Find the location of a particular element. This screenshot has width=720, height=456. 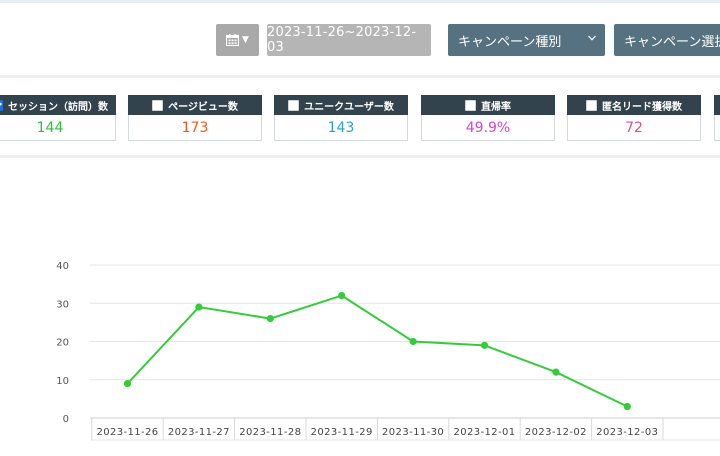

campaign-select-label: キャンペーン選択 is located at coordinates (672, 42).